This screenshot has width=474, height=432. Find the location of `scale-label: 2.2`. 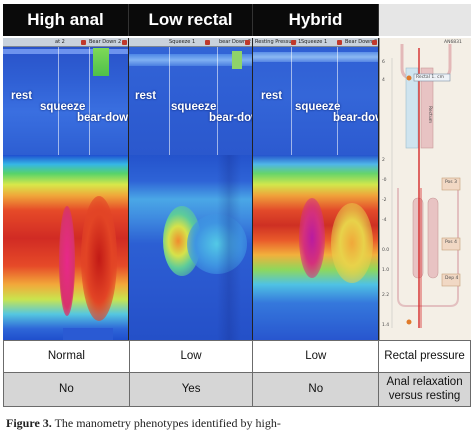

scale-label: 2.2 is located at coordinates (386, 295).